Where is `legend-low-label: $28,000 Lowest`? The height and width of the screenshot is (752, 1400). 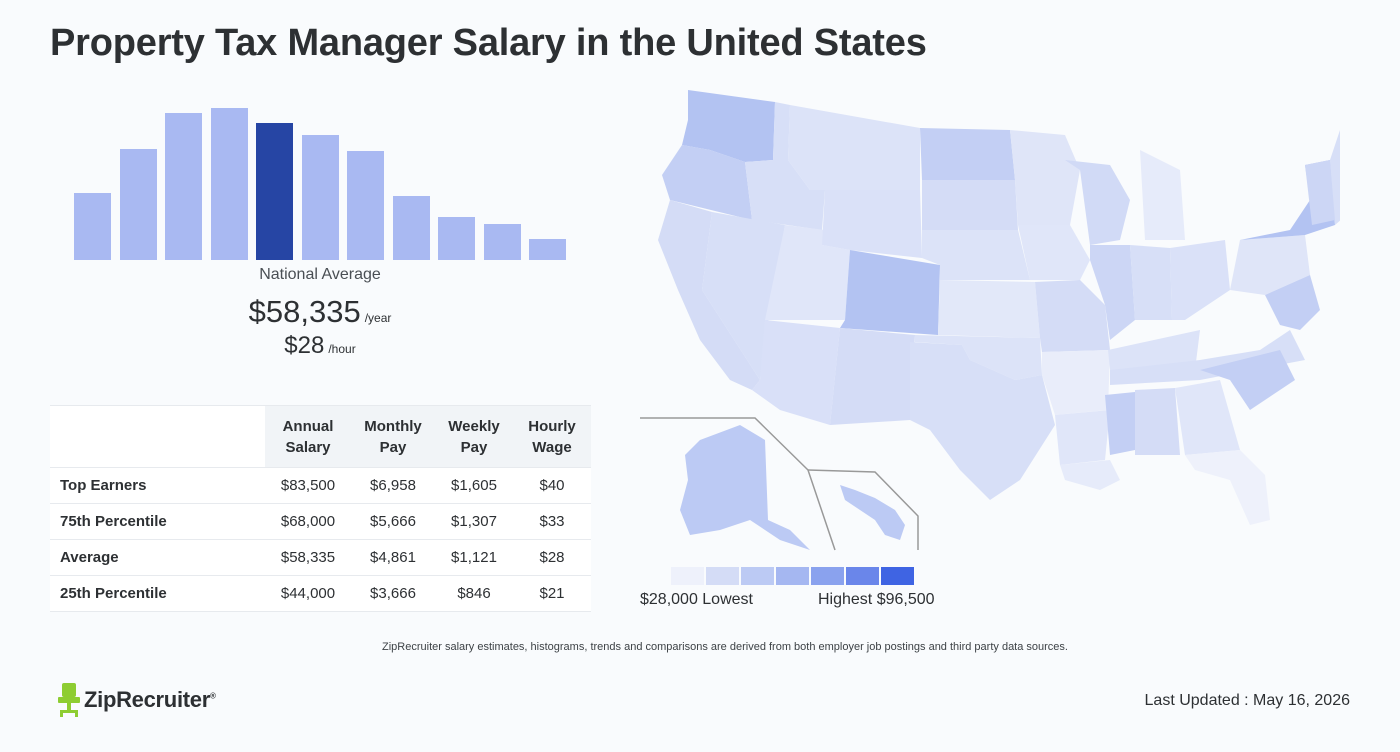 legend-low-label: $28,000 Lowest is located at coordinates (696, 599).